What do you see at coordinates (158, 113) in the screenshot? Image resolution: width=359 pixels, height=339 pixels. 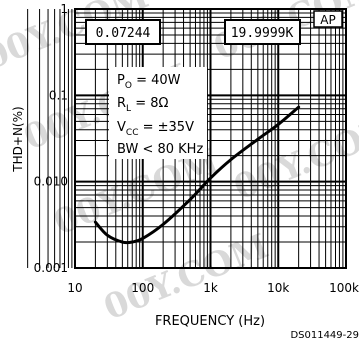 I see `conditions-box` at bounding box center [158, 113].